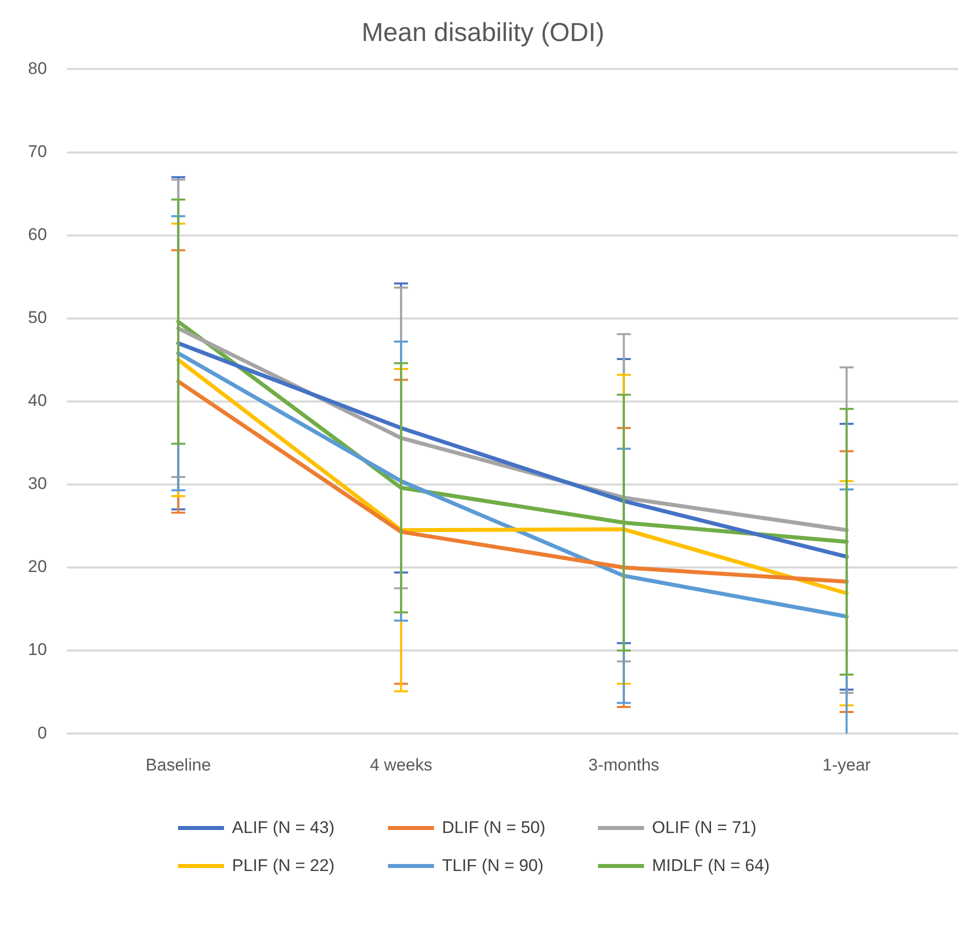 The image size is (978, 926). What do you see at coordinates (42, 732) in the screenshot?
I see `y-tick-label: 0` at bounding box center [42, 732].